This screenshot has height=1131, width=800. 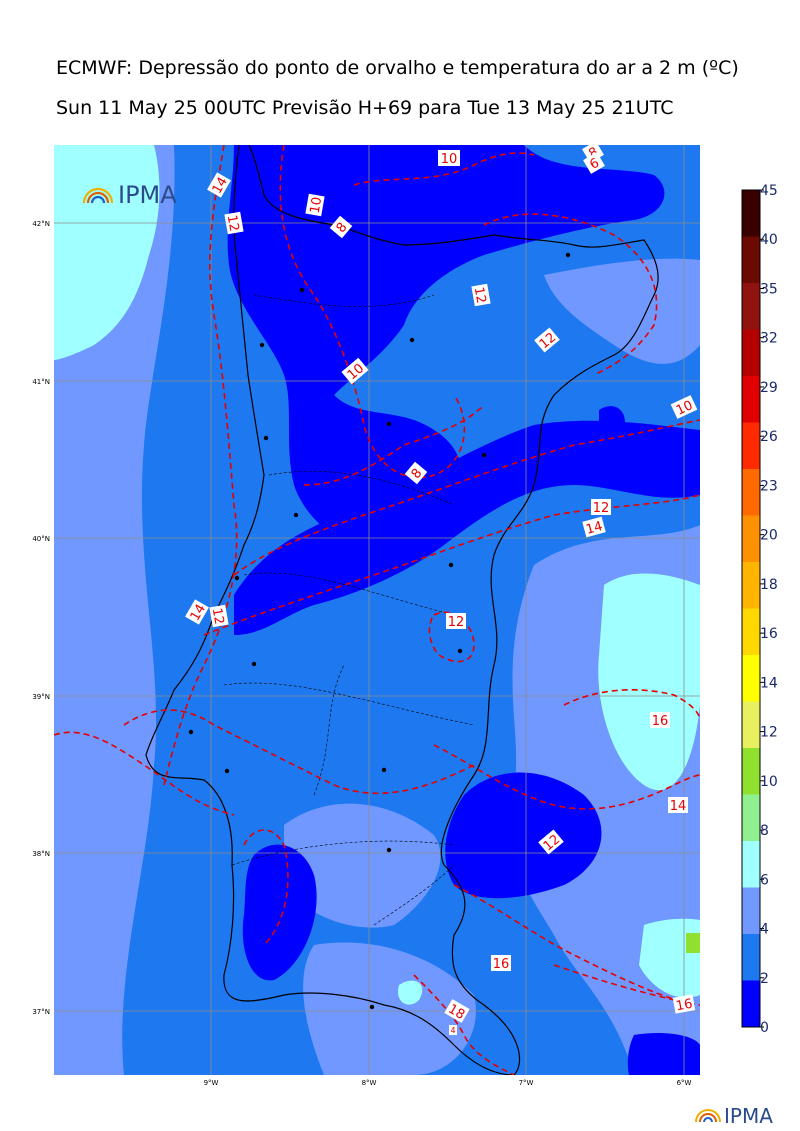 I want to click on colorbar-tick-label: 29, so click(x=769, y=388).